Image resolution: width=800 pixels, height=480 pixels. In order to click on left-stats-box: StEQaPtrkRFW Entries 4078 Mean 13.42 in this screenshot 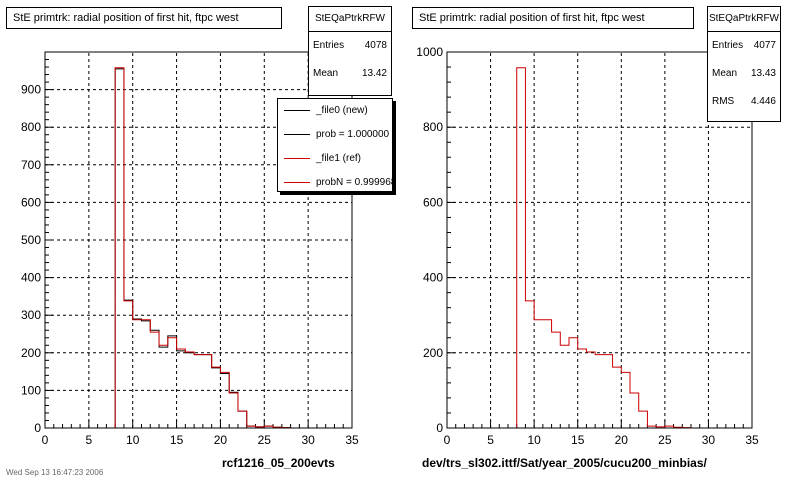, I will do `click(350, 51)`.